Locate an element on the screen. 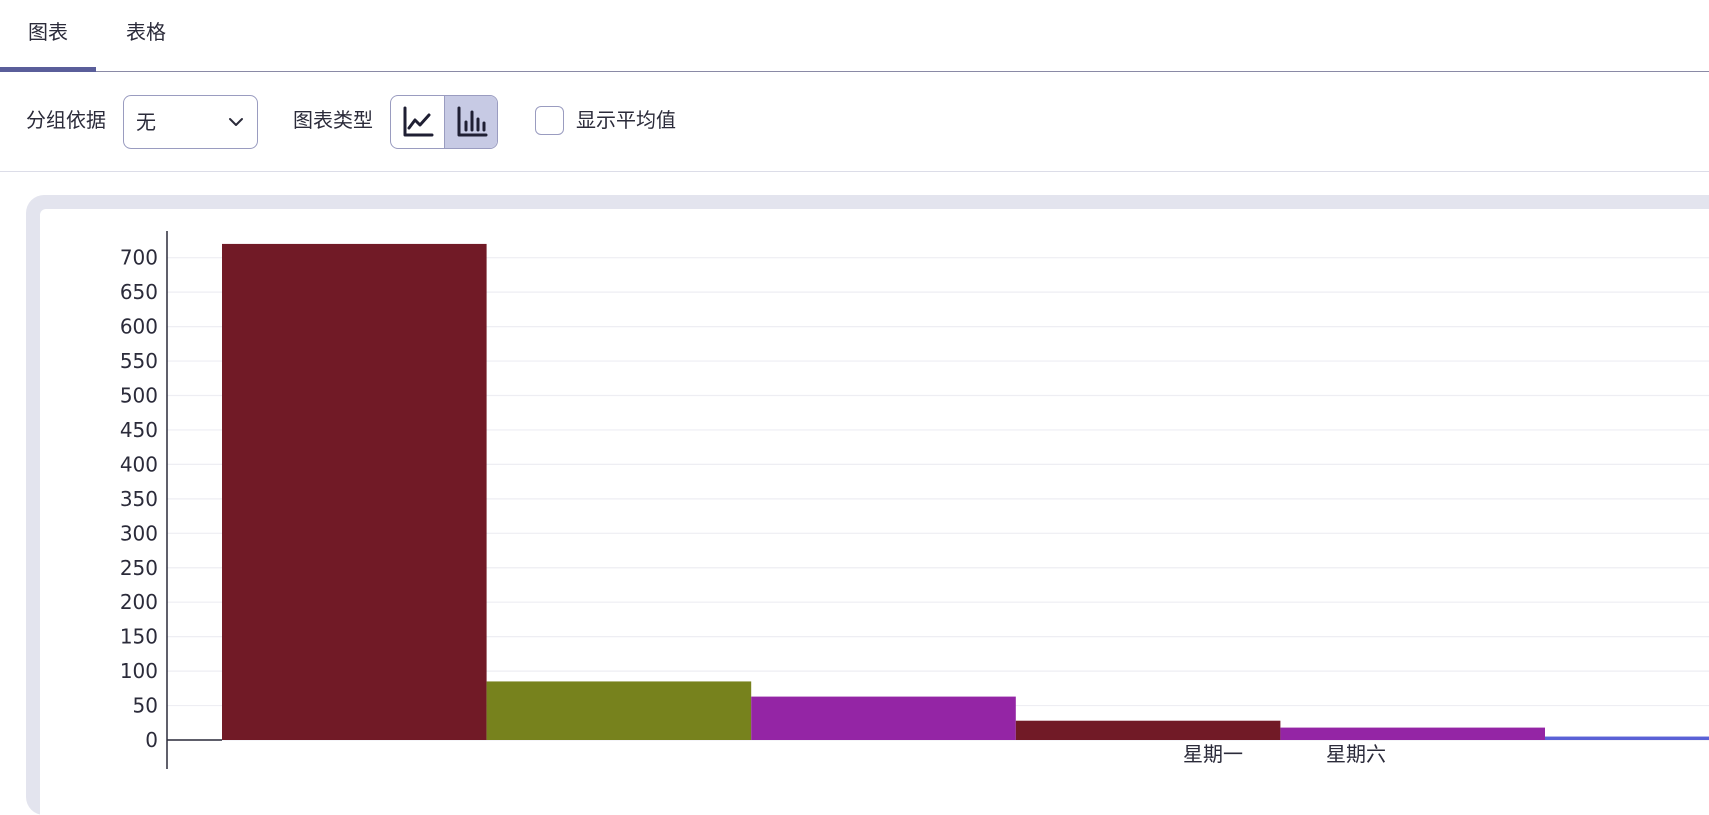  y-tick-label: 0 is located at coordinates (151, 740).